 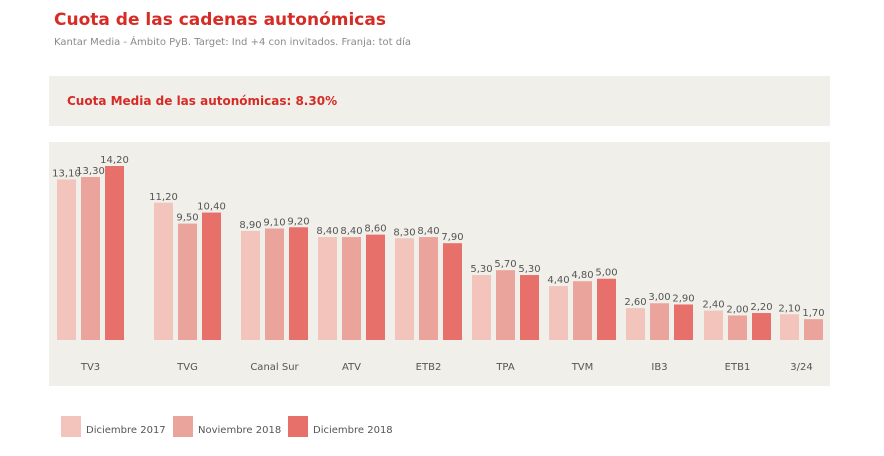 What do you see at coordinates (761, 307) in the screenshot?
I see `data-label: 2,20` at bounding box center [761, 307].